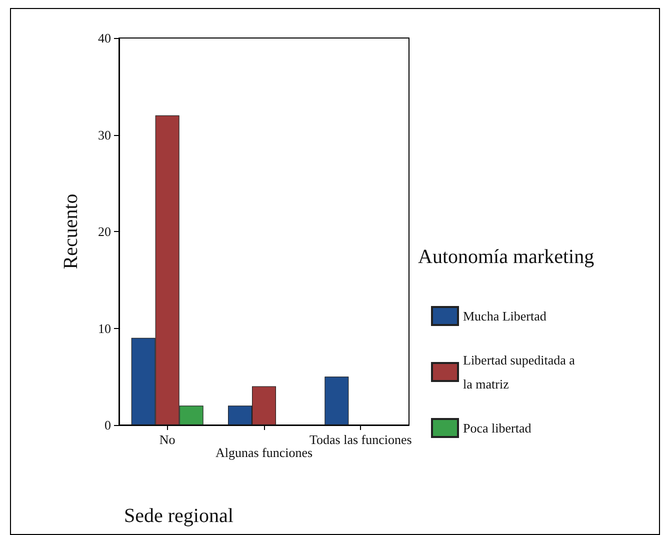  What do you see at coordinates (104, 231) in the screenshot?
I see `y-tick-label: 20` at bounding box center [104, 231].